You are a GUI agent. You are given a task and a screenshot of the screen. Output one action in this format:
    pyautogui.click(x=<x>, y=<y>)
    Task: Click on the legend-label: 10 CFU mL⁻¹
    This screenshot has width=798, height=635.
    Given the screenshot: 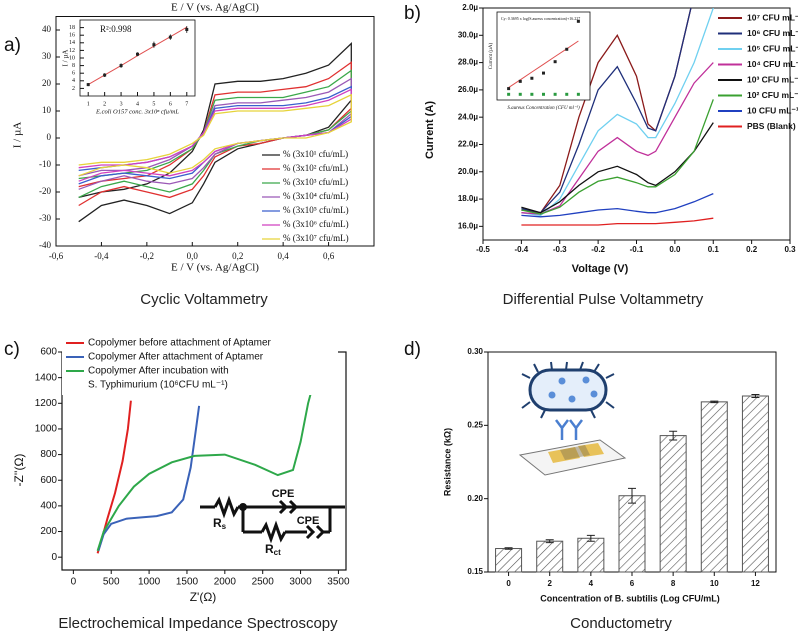 What is the action you would take?
    pyautogui.click(x=772, y=110)
    